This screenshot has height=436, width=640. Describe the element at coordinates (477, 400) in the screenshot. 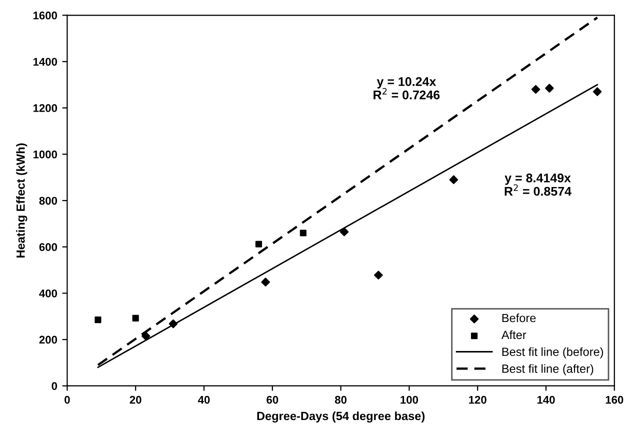

I see `x-tick-label: 120` at that location.